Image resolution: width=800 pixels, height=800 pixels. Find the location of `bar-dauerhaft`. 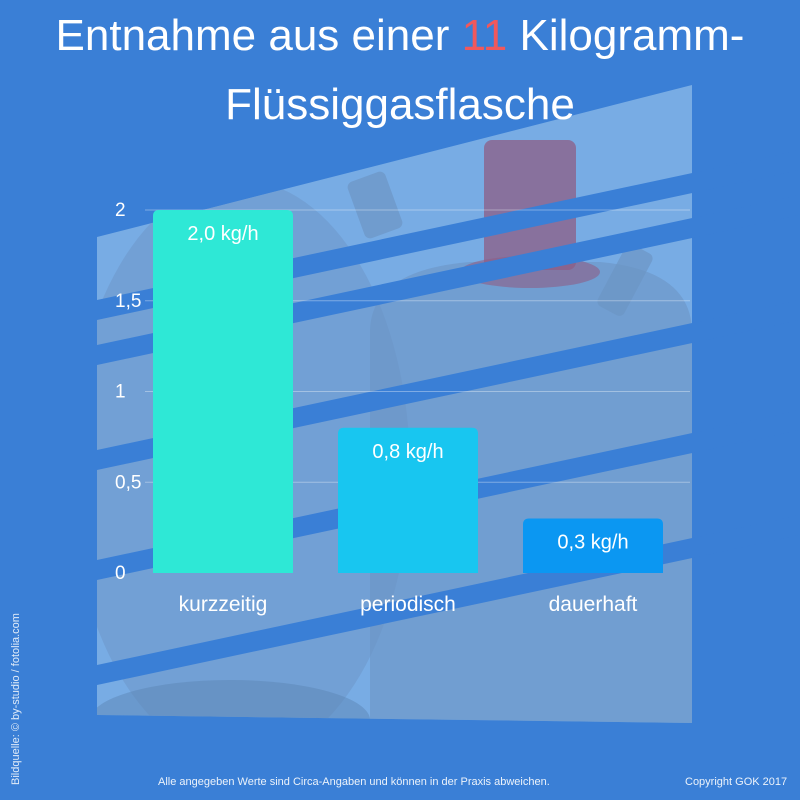

bar-dauerhaft is located at coordinates (593, 545).